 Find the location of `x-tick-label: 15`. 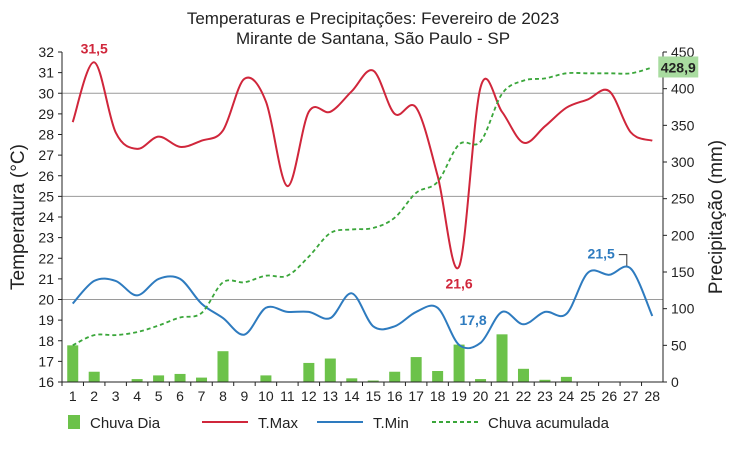

x-tick-label: 15 is located at coordinates (373, 396).